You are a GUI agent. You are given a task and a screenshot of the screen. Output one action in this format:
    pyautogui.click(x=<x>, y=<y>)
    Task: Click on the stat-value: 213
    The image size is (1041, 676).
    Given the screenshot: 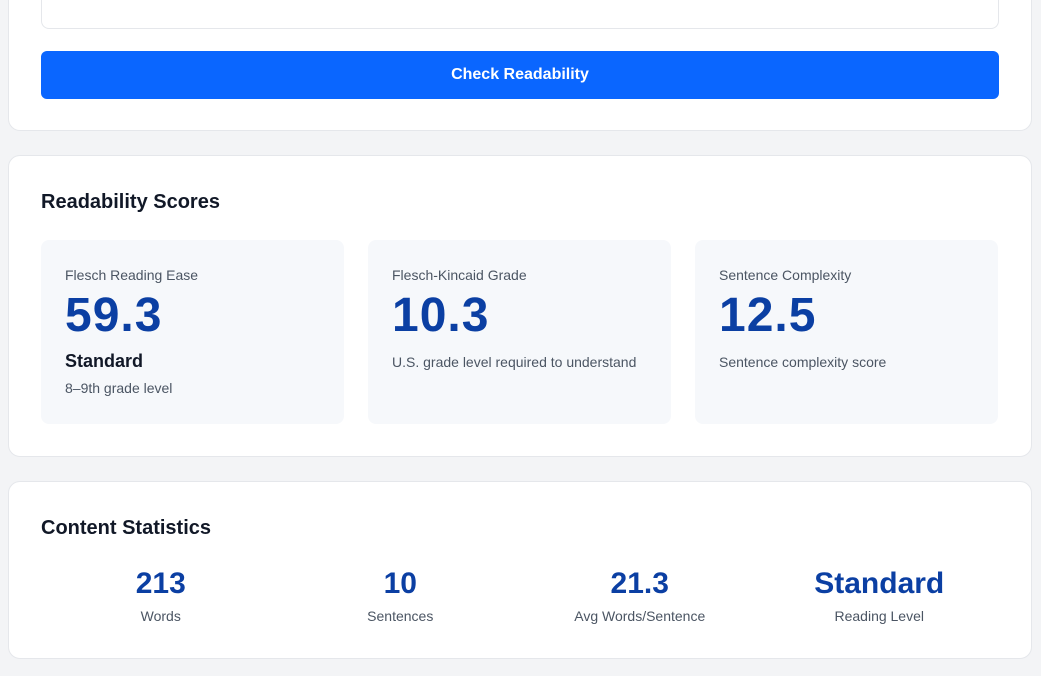 What is the action you would take?
    pyautogui.click(x=160, y=583)
    